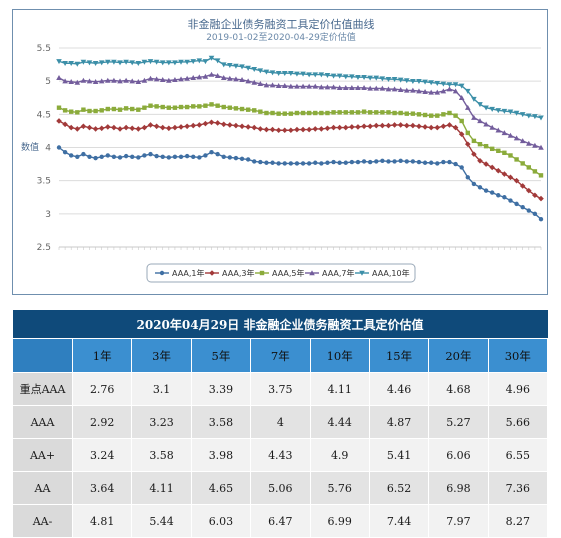 This screenshot has height=538, width=561. Describe the element at coordinates (399, 521) in the screenshot. I see `table-cell: 7.44` at that location.